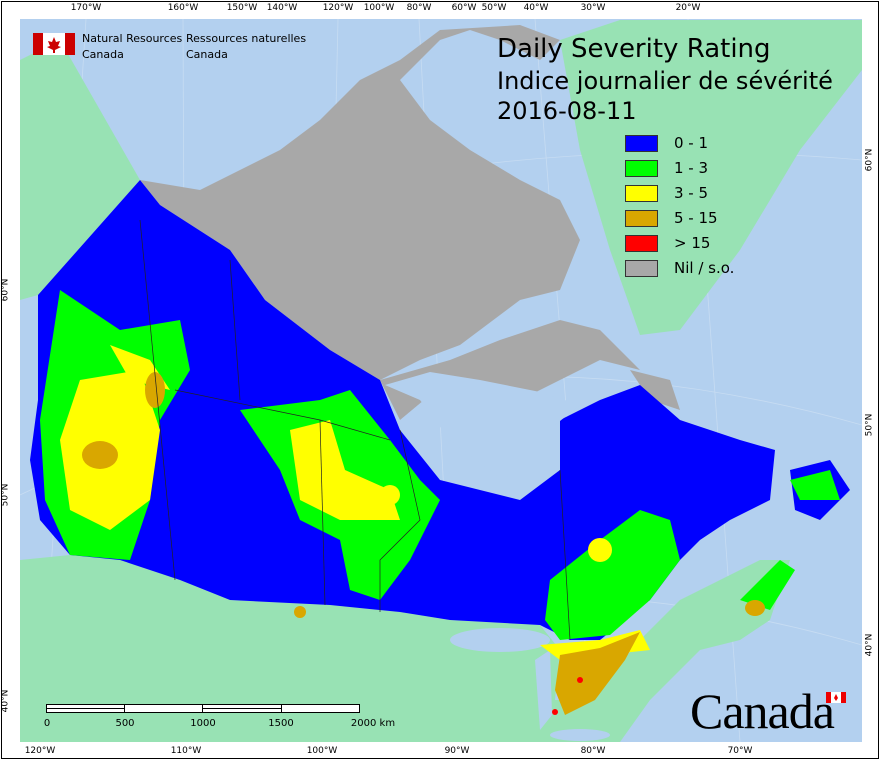  What do you see at coordinates (464, 8) in the screenshot?
I see `tick-label: 60°W` at bounding box center [464, 8].